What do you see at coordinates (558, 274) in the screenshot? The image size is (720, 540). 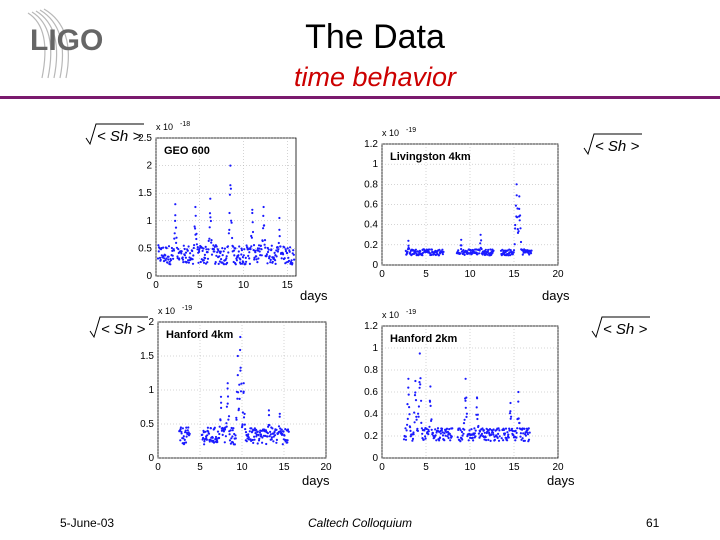 I see `x-tick-label: 20` at bounding box center [558, 274].